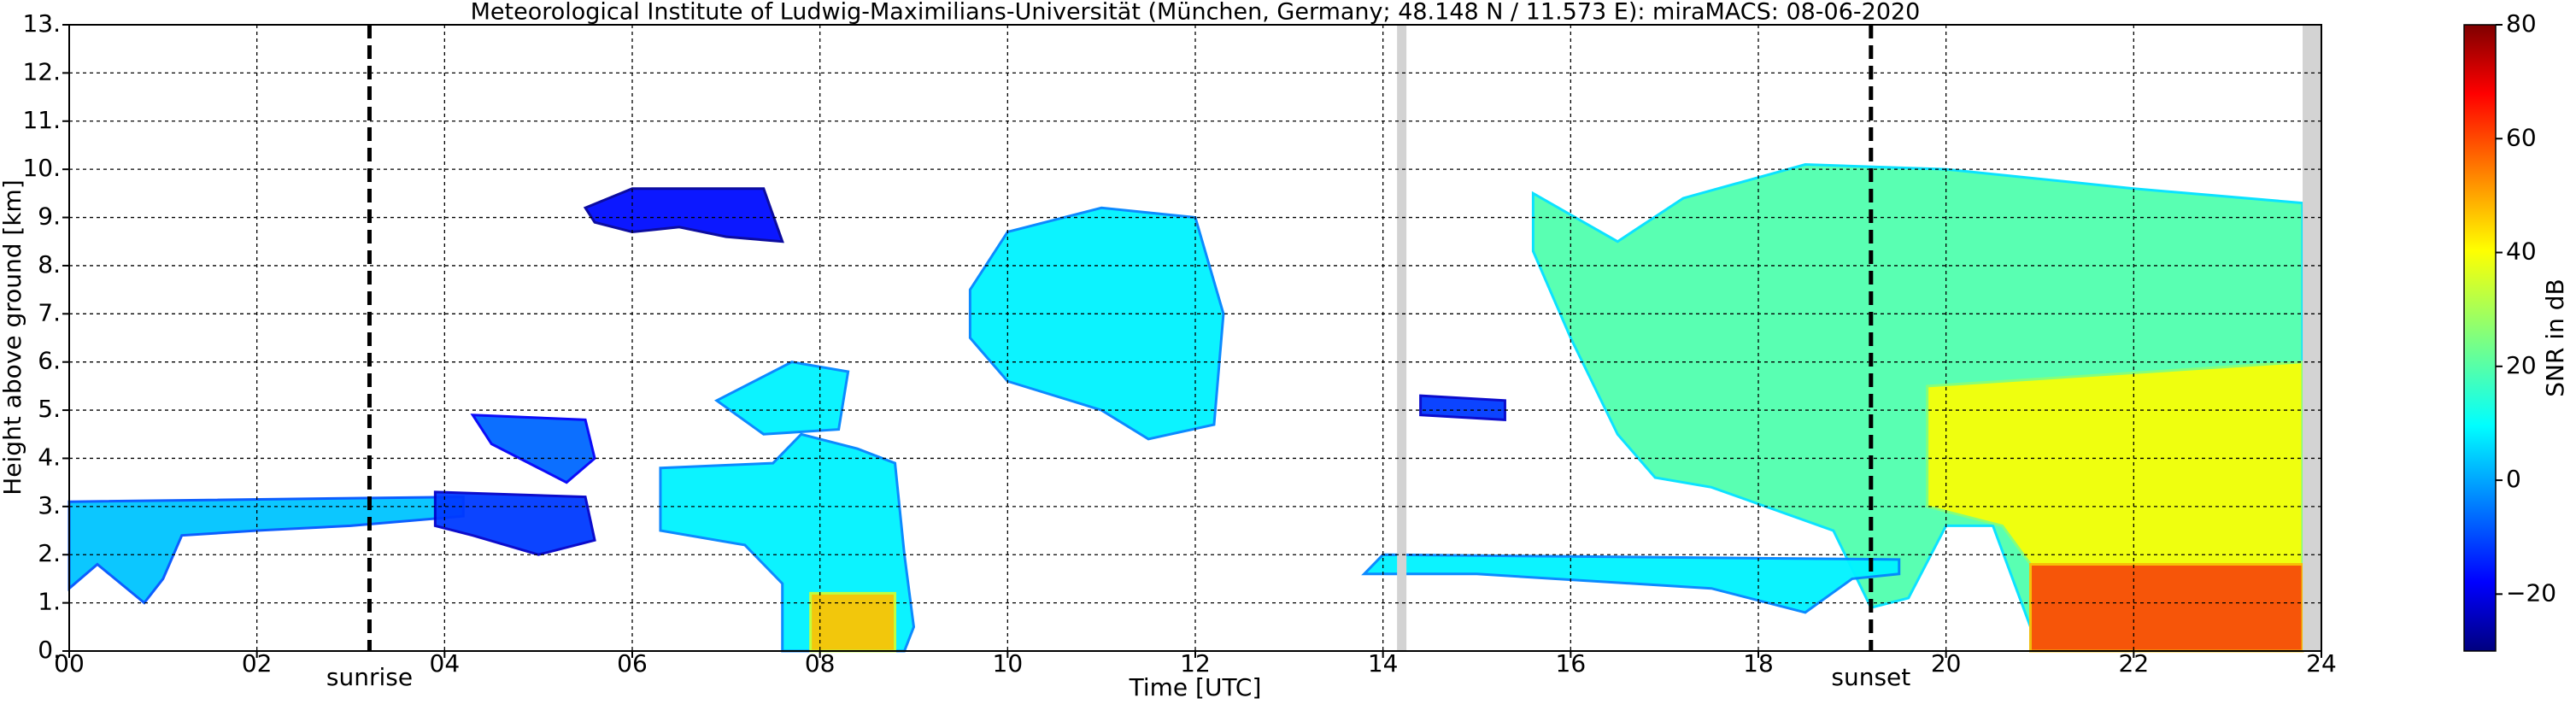  What do you see at coordinates (13, 337) in the screenshot?
I see `y-axis-label: Height above ground [km]` at bounding box center [13, 337].